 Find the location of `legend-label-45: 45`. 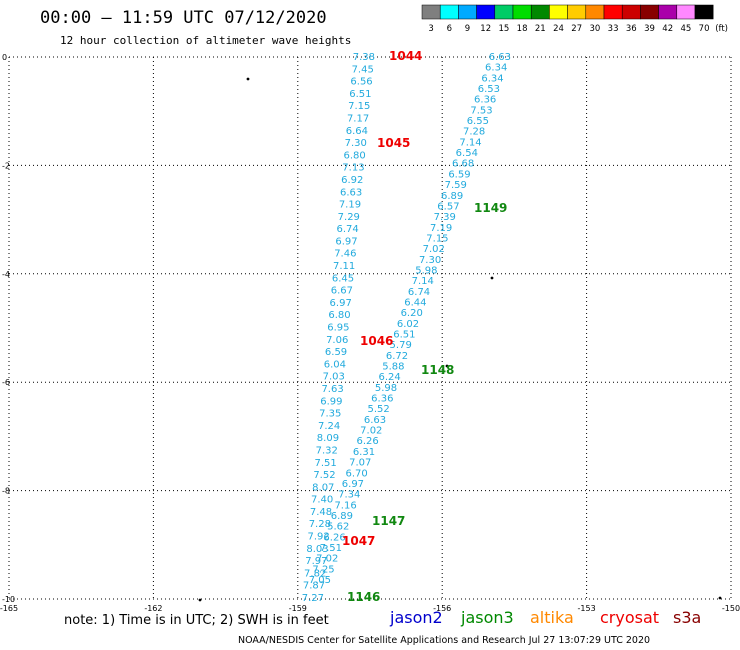

legend-label-45: 45 is located at coordinates (685, 29).